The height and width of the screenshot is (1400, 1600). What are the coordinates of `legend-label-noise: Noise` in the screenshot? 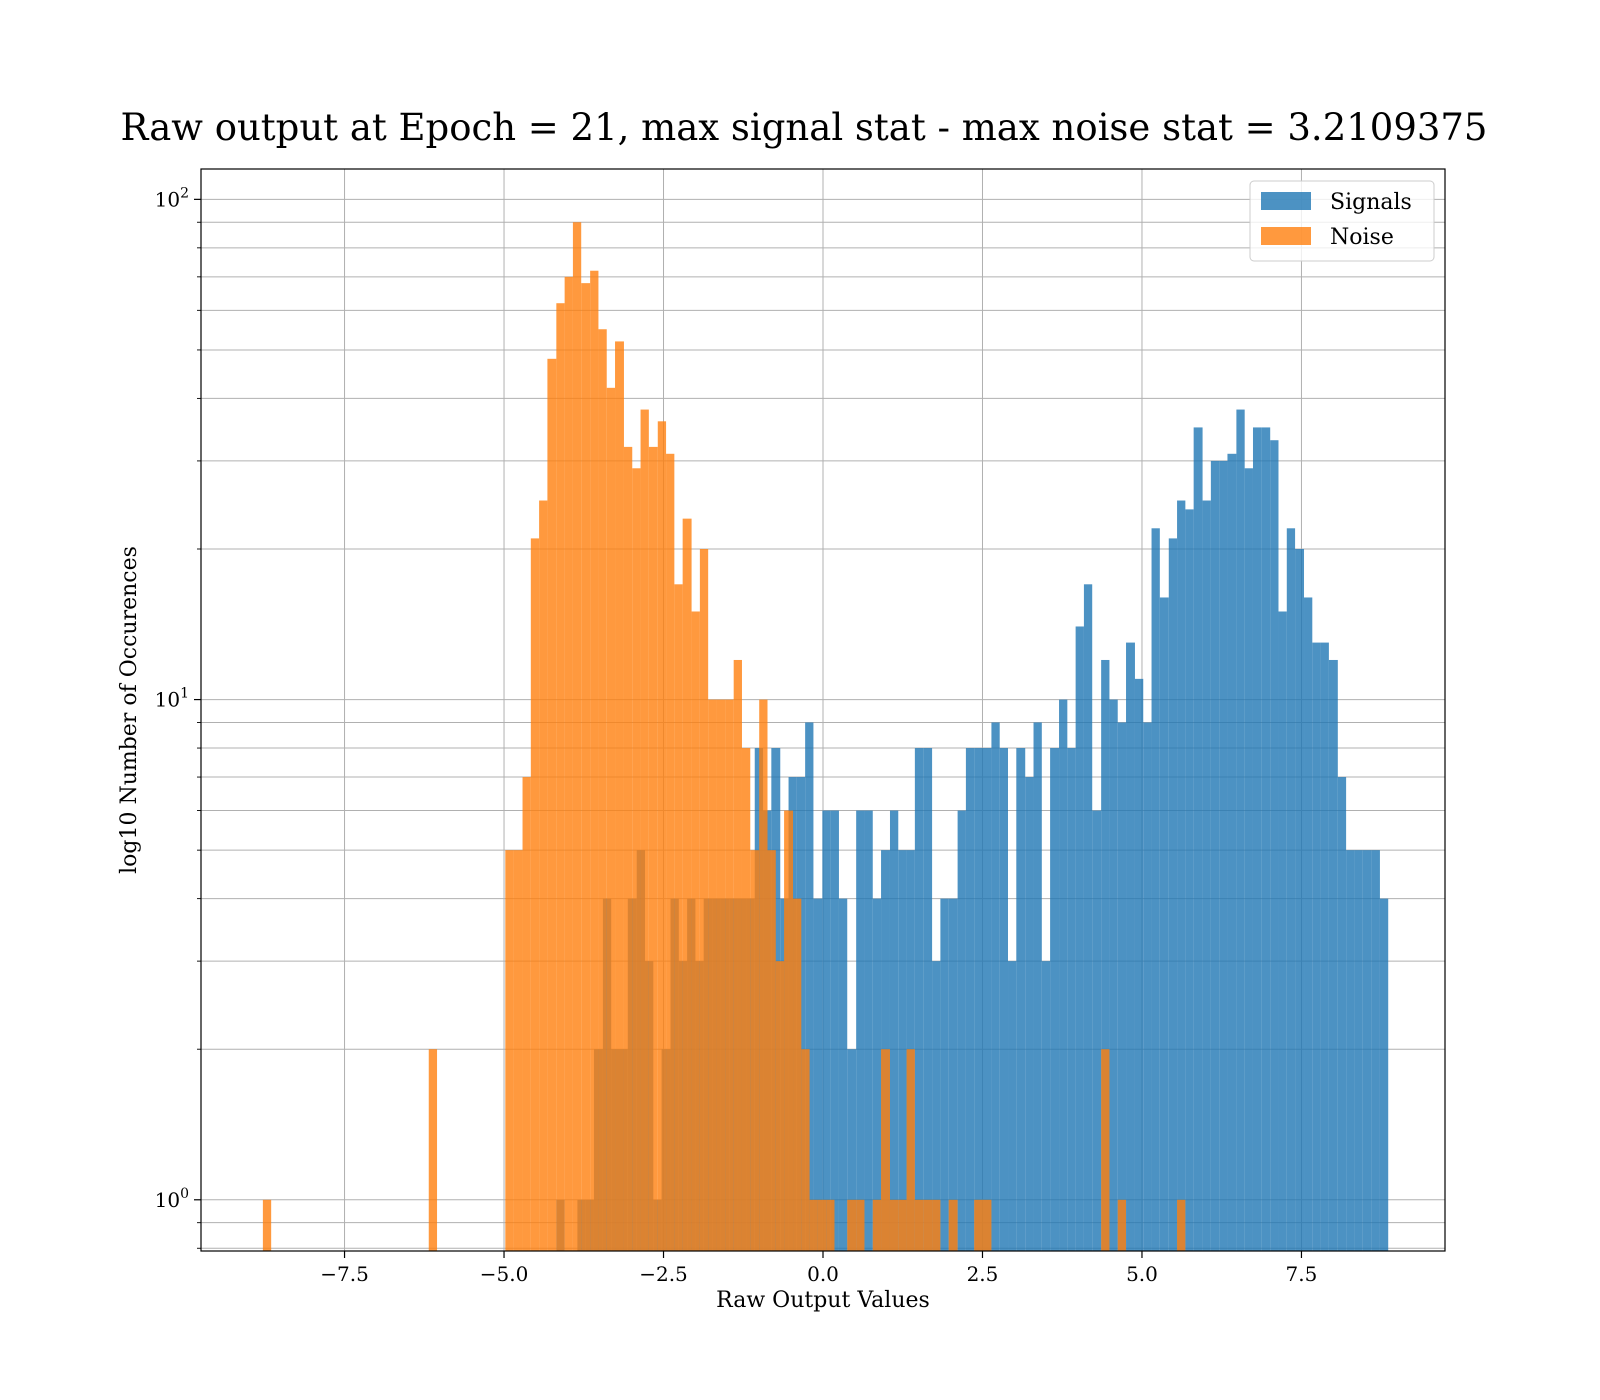 It's located at (1362, 237).